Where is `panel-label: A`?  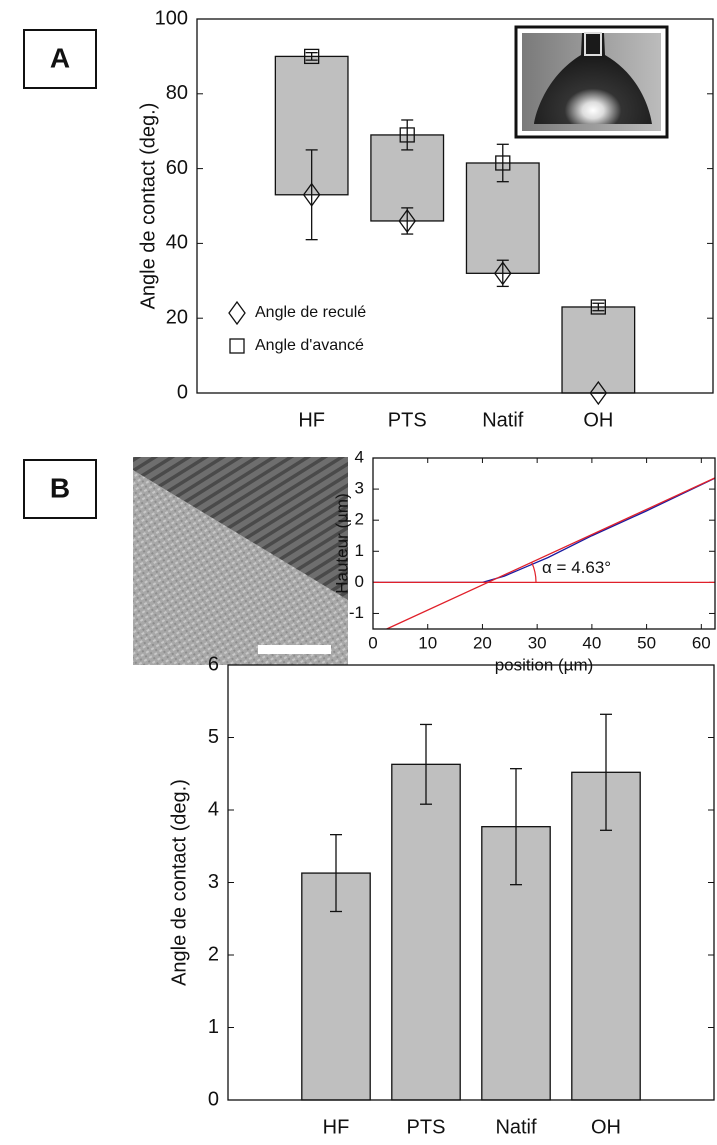 panel-label: A is located at coordinates (60, 57).